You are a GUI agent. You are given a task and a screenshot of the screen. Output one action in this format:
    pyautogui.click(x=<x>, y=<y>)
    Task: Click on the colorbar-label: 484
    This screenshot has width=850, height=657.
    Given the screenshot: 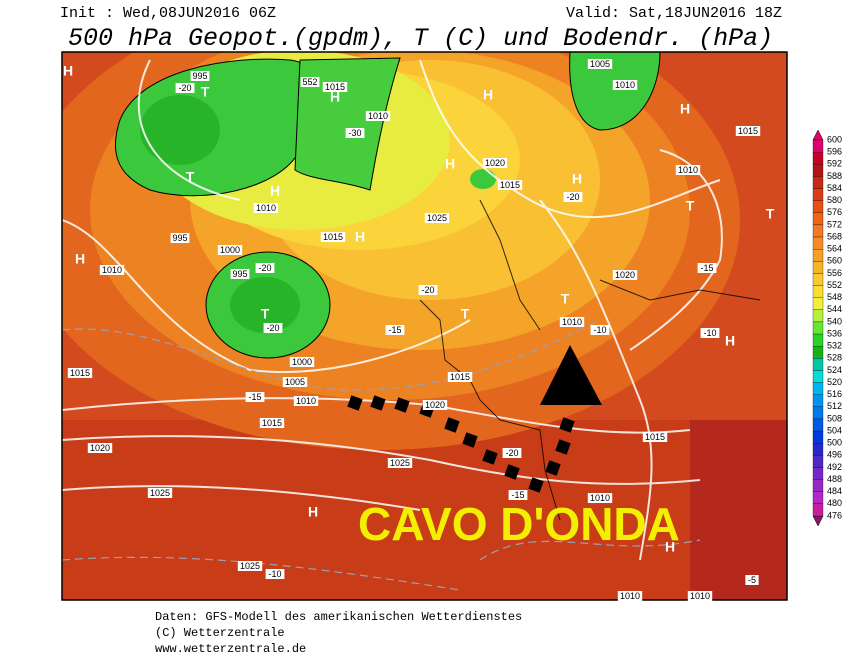 What is the action you would take?
    pyautogui.click(x=834, y=491)
    